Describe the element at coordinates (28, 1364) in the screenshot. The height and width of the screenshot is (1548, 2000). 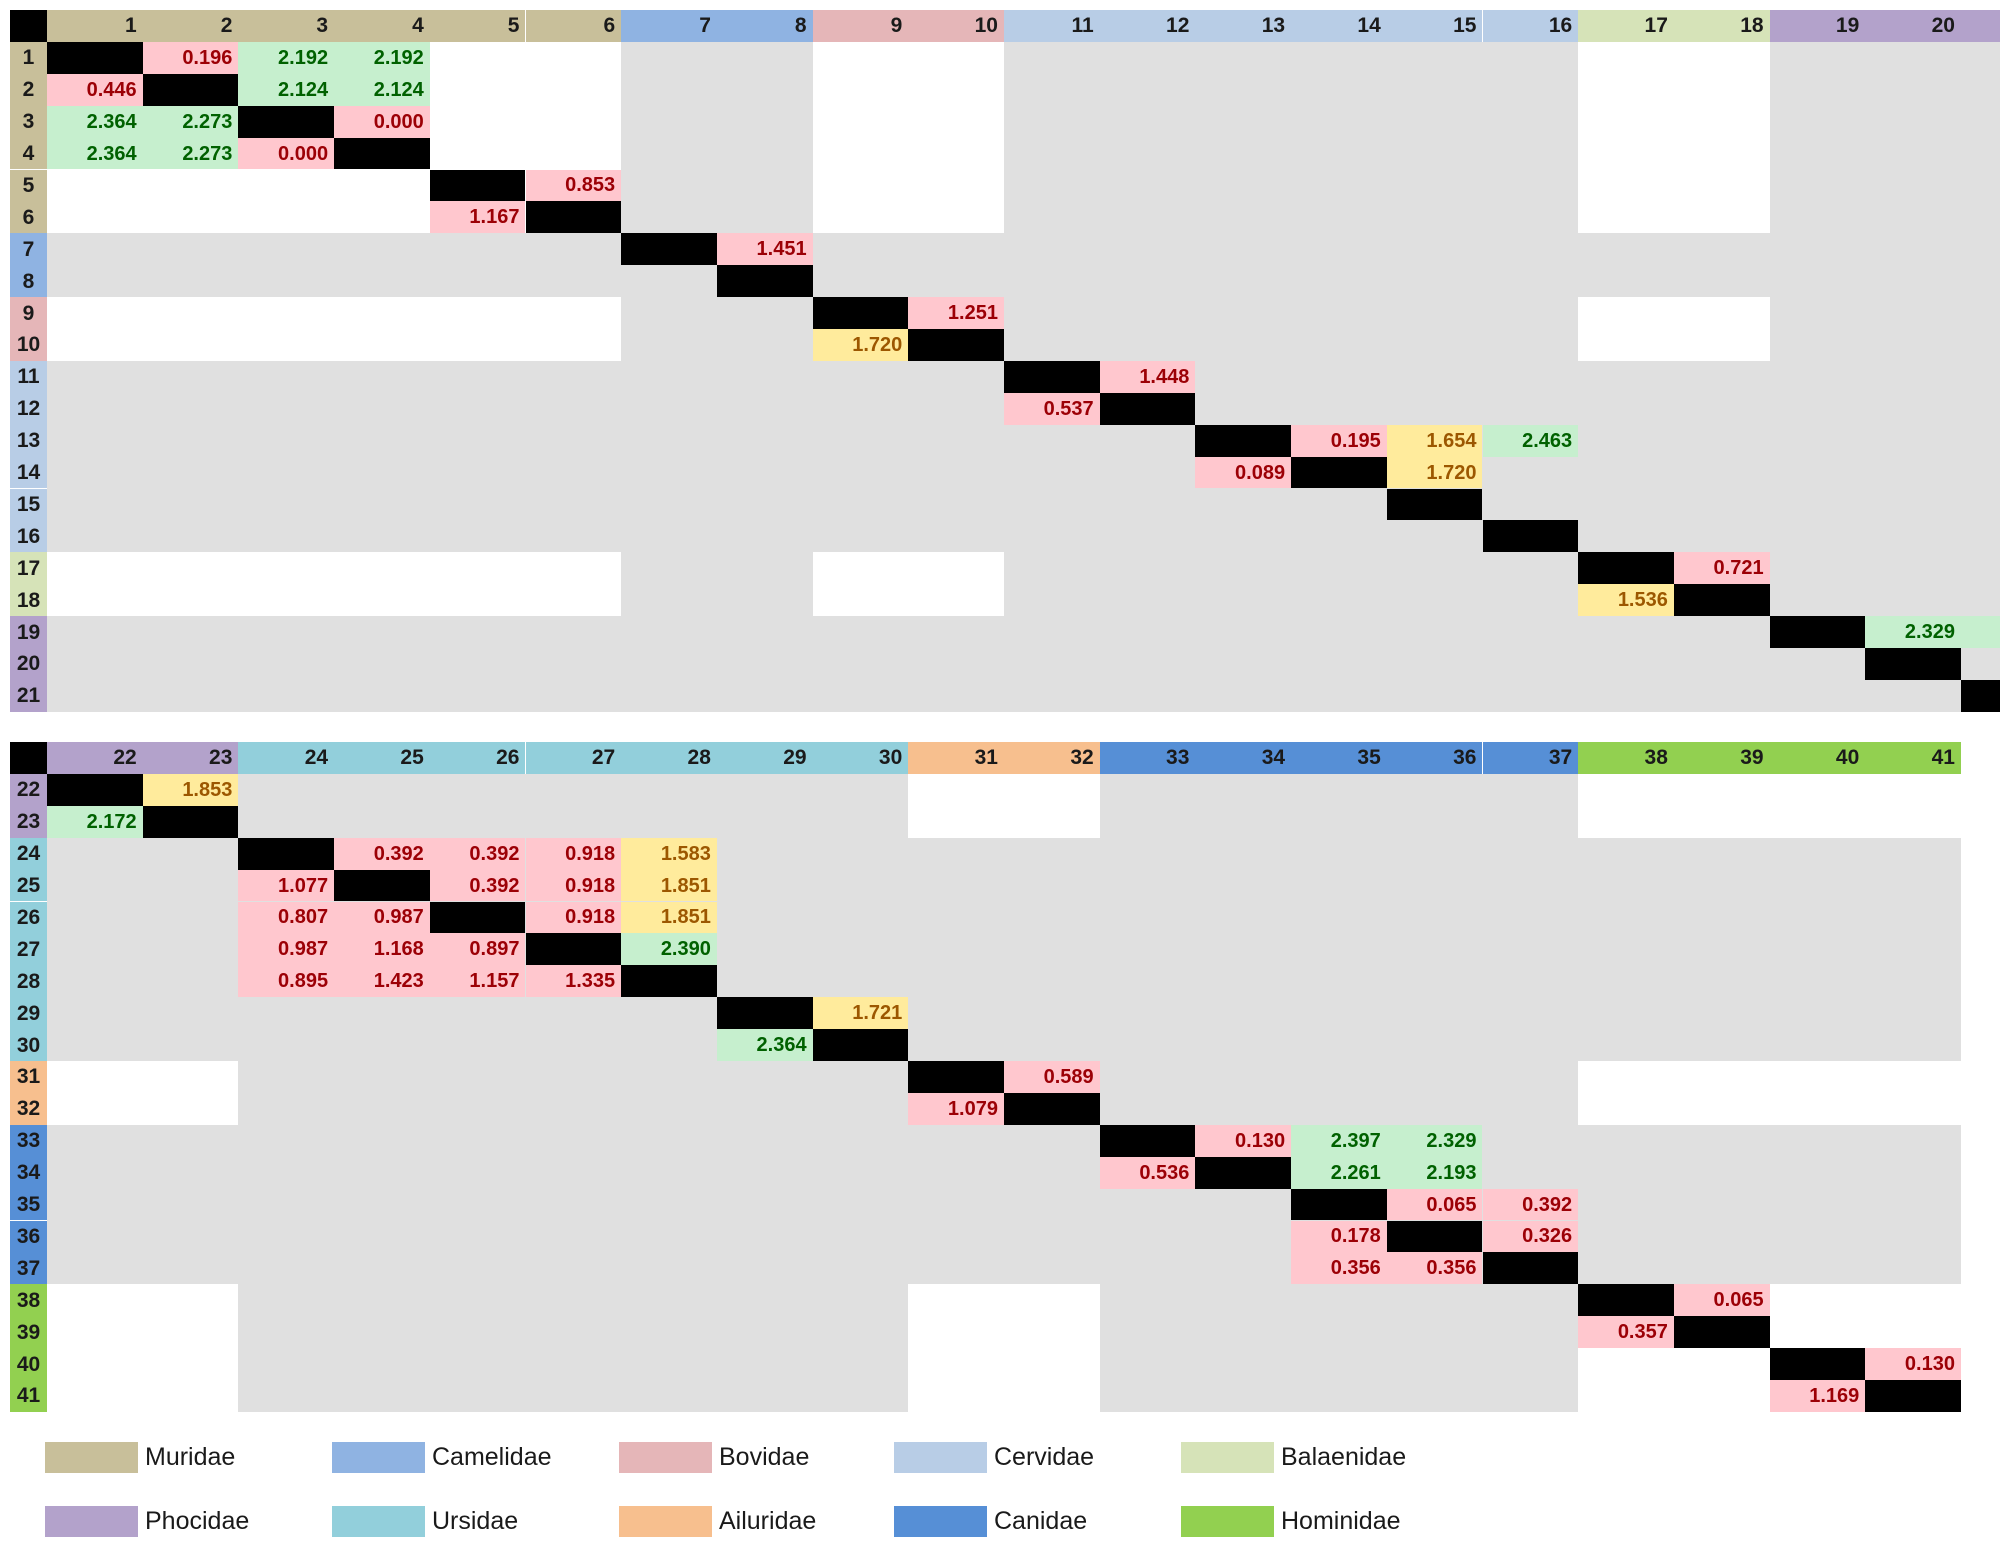
I see `row-header: 40` at that location.